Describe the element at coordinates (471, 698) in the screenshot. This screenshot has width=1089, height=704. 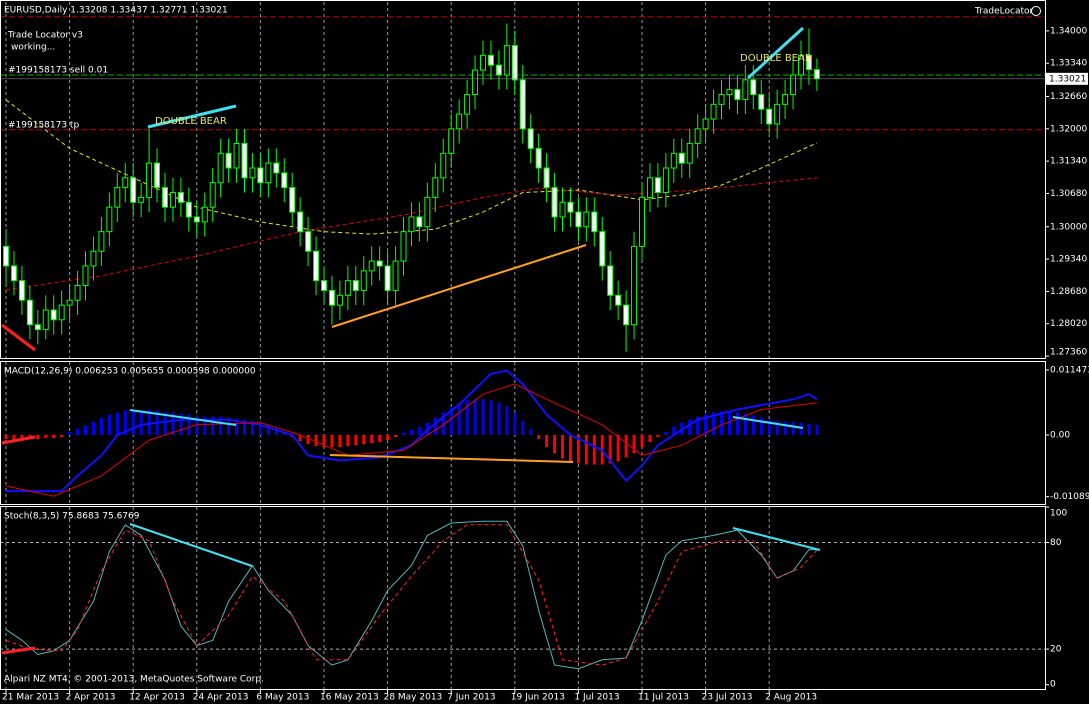
I see `x-tick-label: 7 Jun 2013` at that location.